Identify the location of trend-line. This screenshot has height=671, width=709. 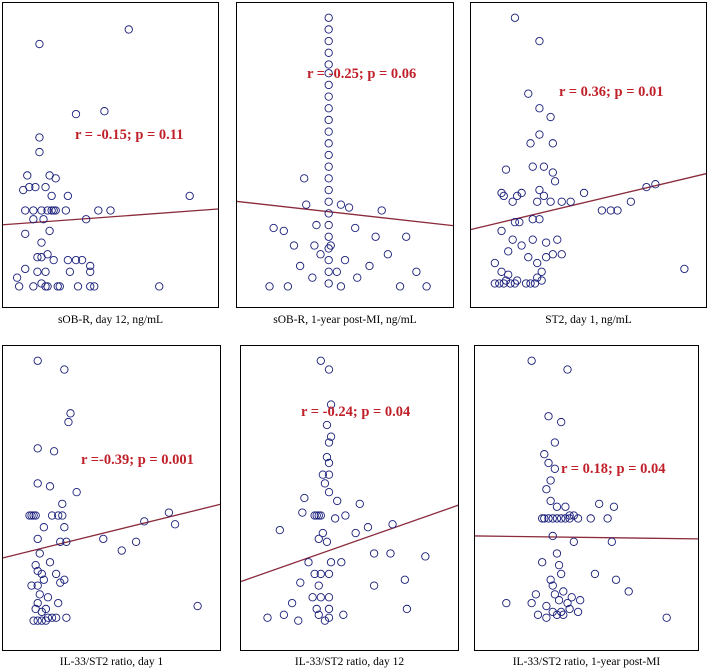
(110, 217).